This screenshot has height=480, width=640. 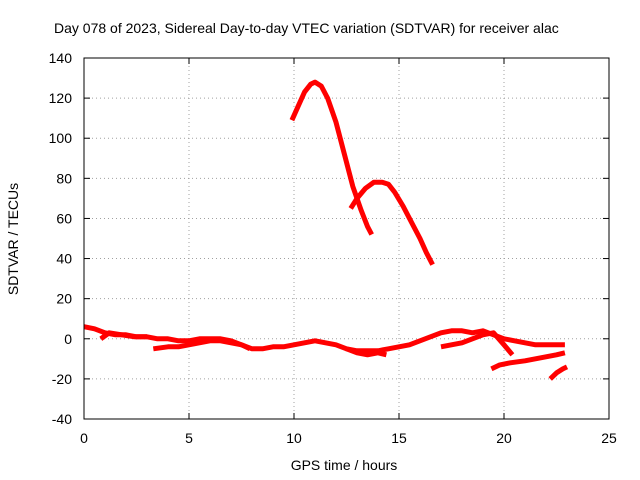 What do you see at coordinates (294, 438) in the screenshot?
I see `x-tick-label: 10` at bounding box center [294, 438].